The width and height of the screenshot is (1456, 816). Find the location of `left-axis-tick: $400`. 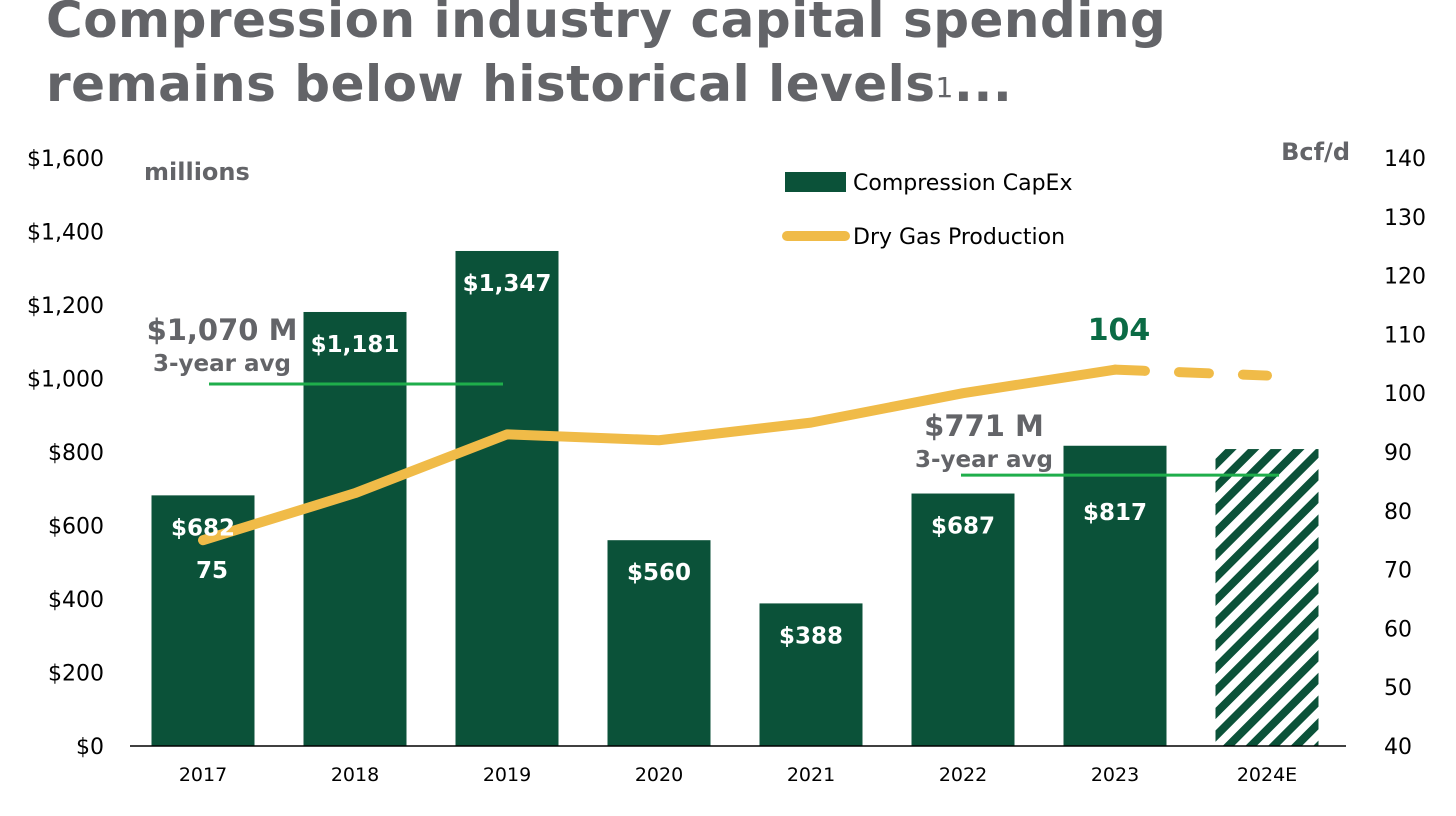

left-axis-tick: $400 is located at coordinates (76, 600).